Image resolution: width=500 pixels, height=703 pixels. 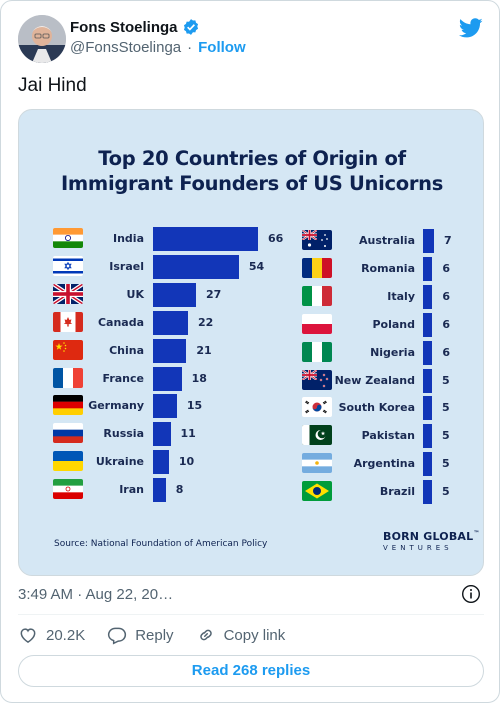 What do you see at coordinates (448, 240) in the screenshot?
I see `bar-value-label: 7` at bounding box center [448, 240].